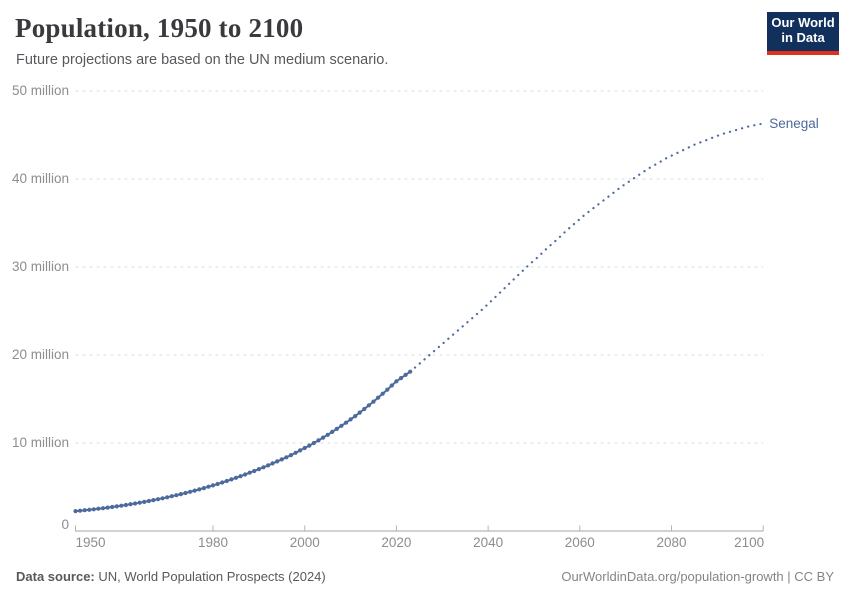  I want to click on x-axis-label-2100: 2100, so click(749, 542).